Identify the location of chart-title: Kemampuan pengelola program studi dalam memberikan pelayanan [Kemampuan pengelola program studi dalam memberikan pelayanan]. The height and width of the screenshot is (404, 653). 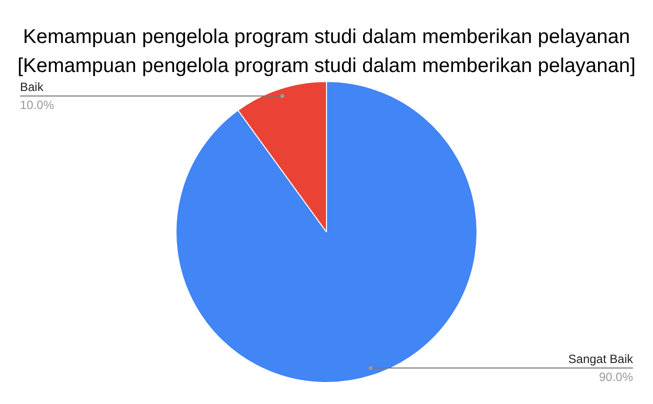
(326, 51).